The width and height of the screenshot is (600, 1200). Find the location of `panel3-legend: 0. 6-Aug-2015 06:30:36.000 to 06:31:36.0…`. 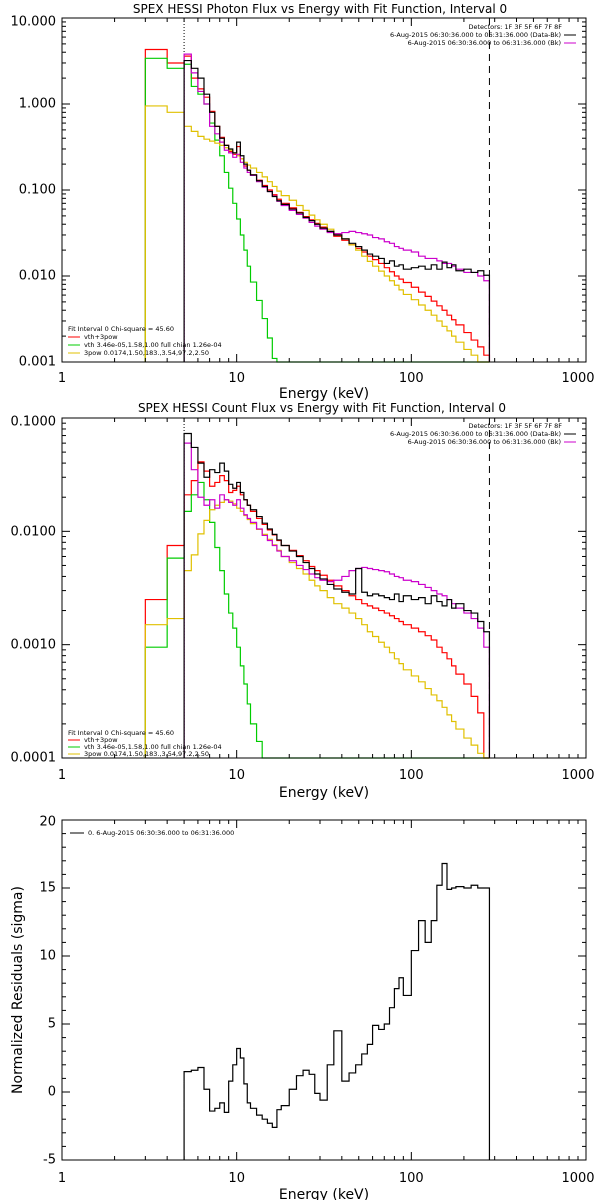

panel3-legend: 0. 6-Aug-2015 06:30:36.000 to 06:31:36.0… is located at coordinates (152, 833).